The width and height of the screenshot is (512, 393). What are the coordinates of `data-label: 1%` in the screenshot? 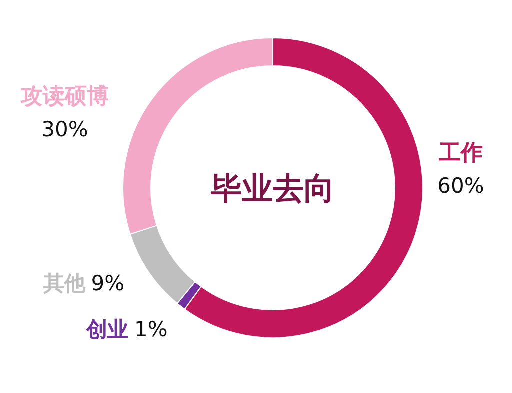 It's located at (151, 330).